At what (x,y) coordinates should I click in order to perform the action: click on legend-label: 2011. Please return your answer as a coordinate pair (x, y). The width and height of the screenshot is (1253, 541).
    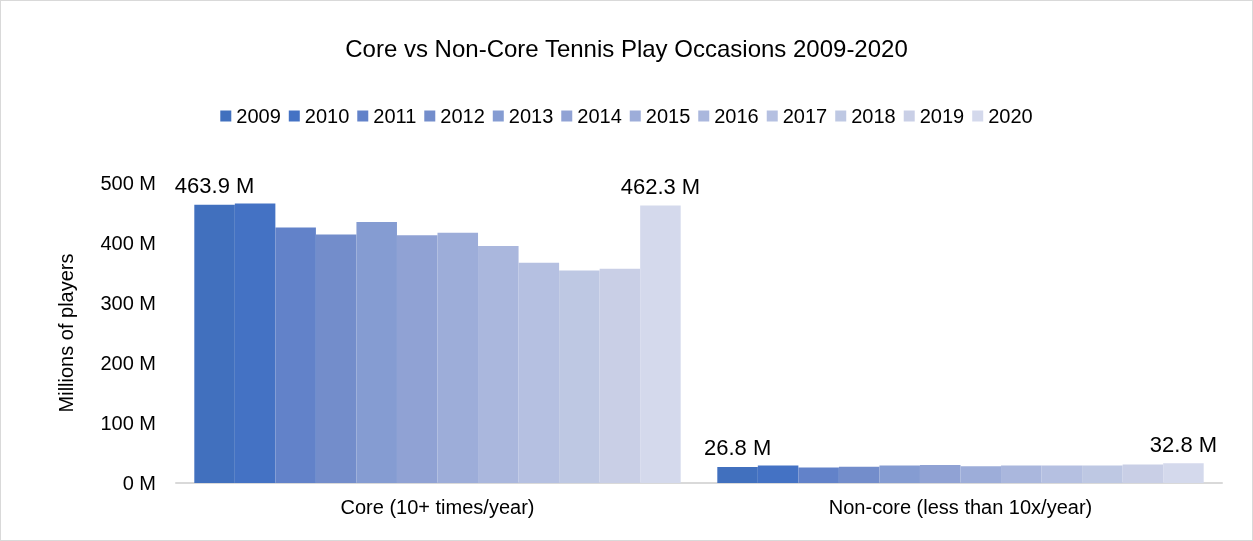
    Looking at the image, I should click on (395, 116).